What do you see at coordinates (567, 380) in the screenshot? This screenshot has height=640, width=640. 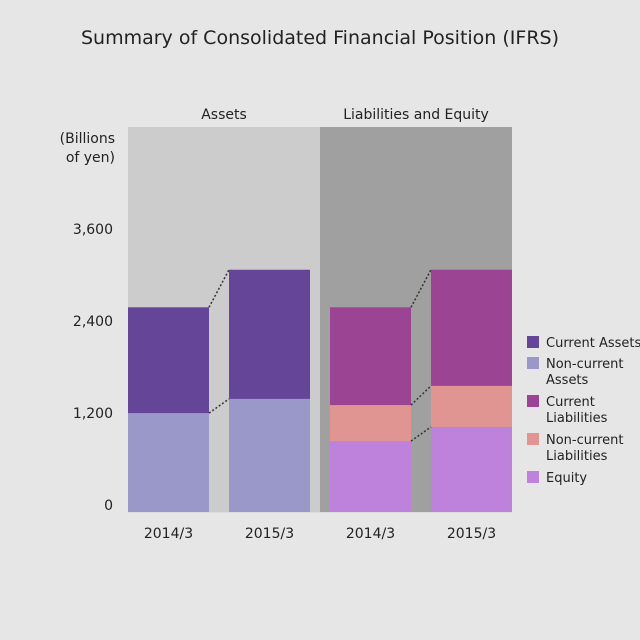 I see `legend-label: Assets` at bounding box center [567, 380].